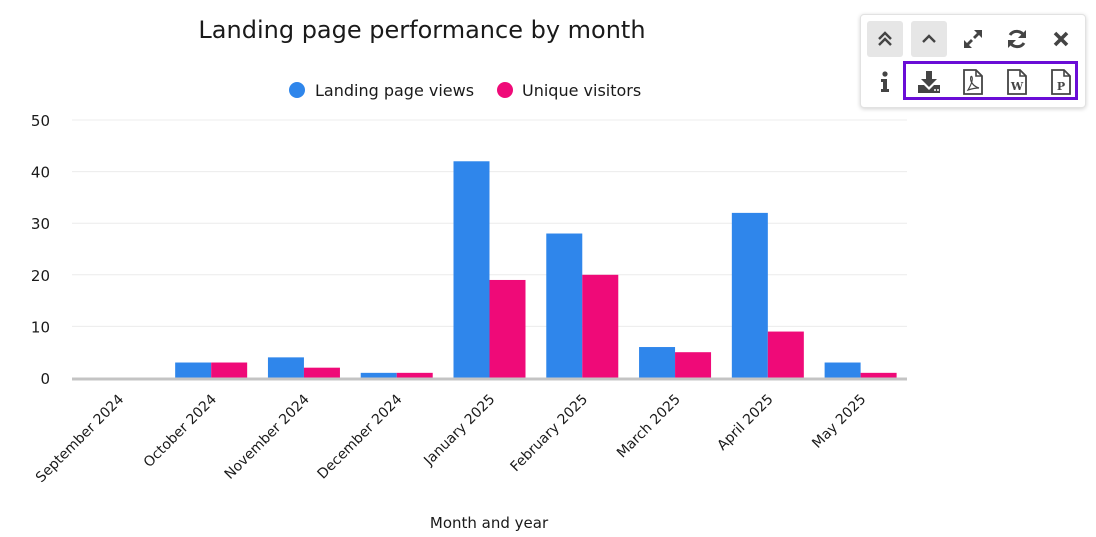 This screenshot has height=537, width=1096. I want to click on y-tick-label: 40, so click(40, 173).